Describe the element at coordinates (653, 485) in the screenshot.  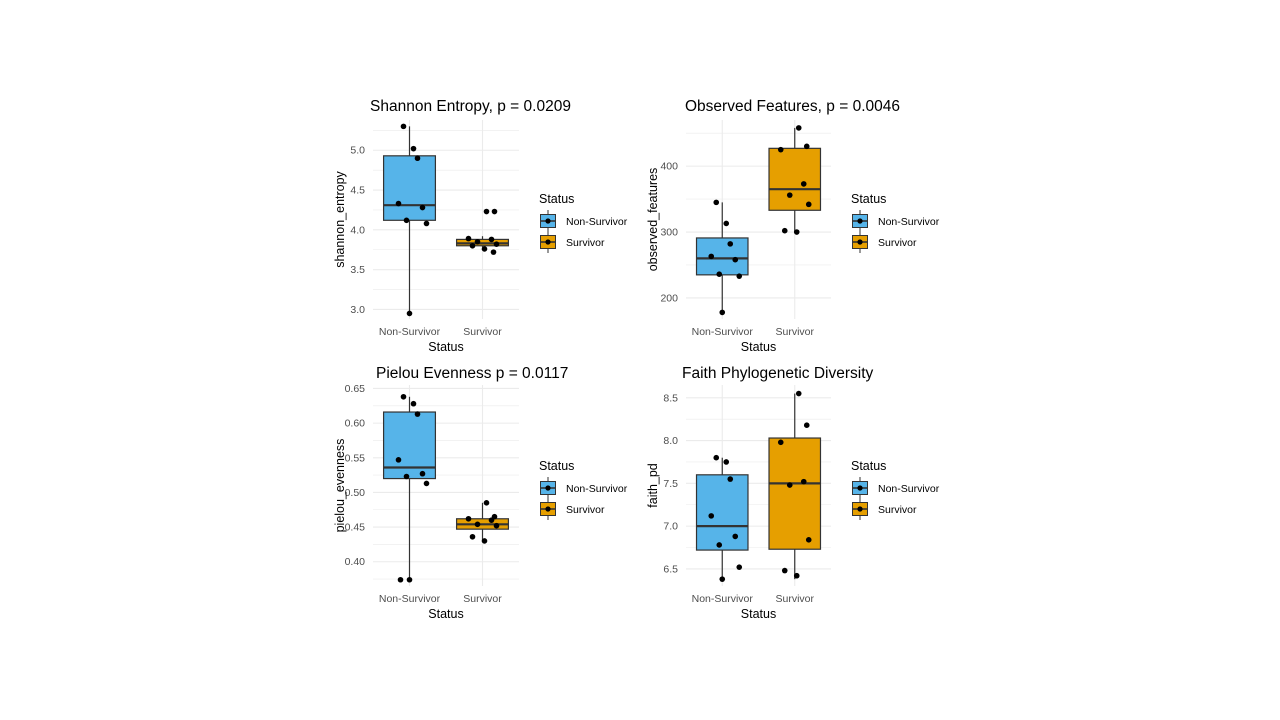
I see `y-axis-title: faith_pd` at that location.